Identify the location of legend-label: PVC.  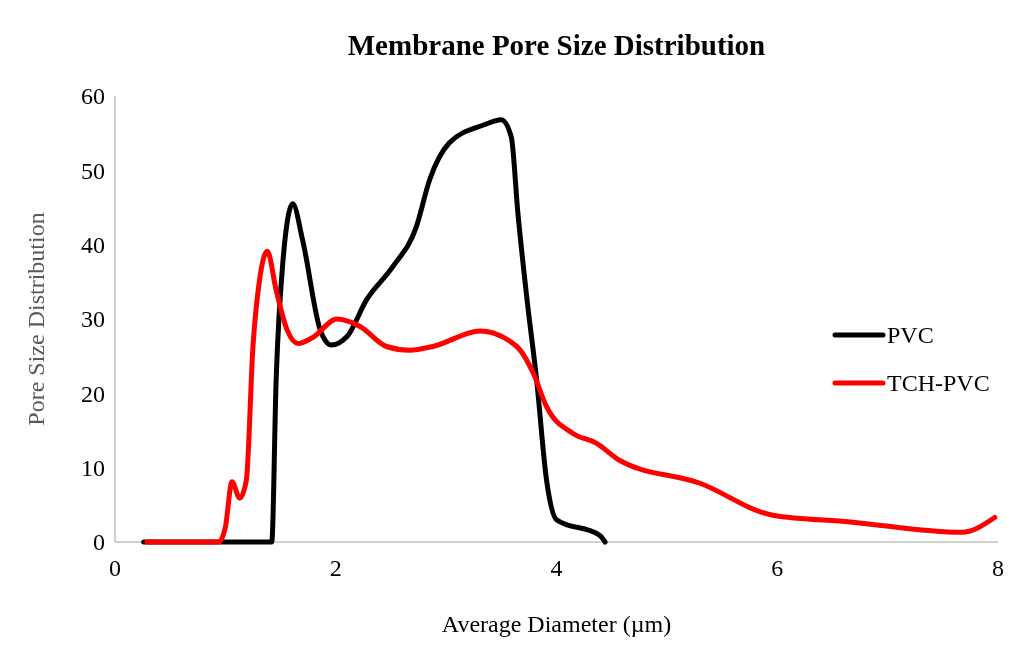
(910, 335).